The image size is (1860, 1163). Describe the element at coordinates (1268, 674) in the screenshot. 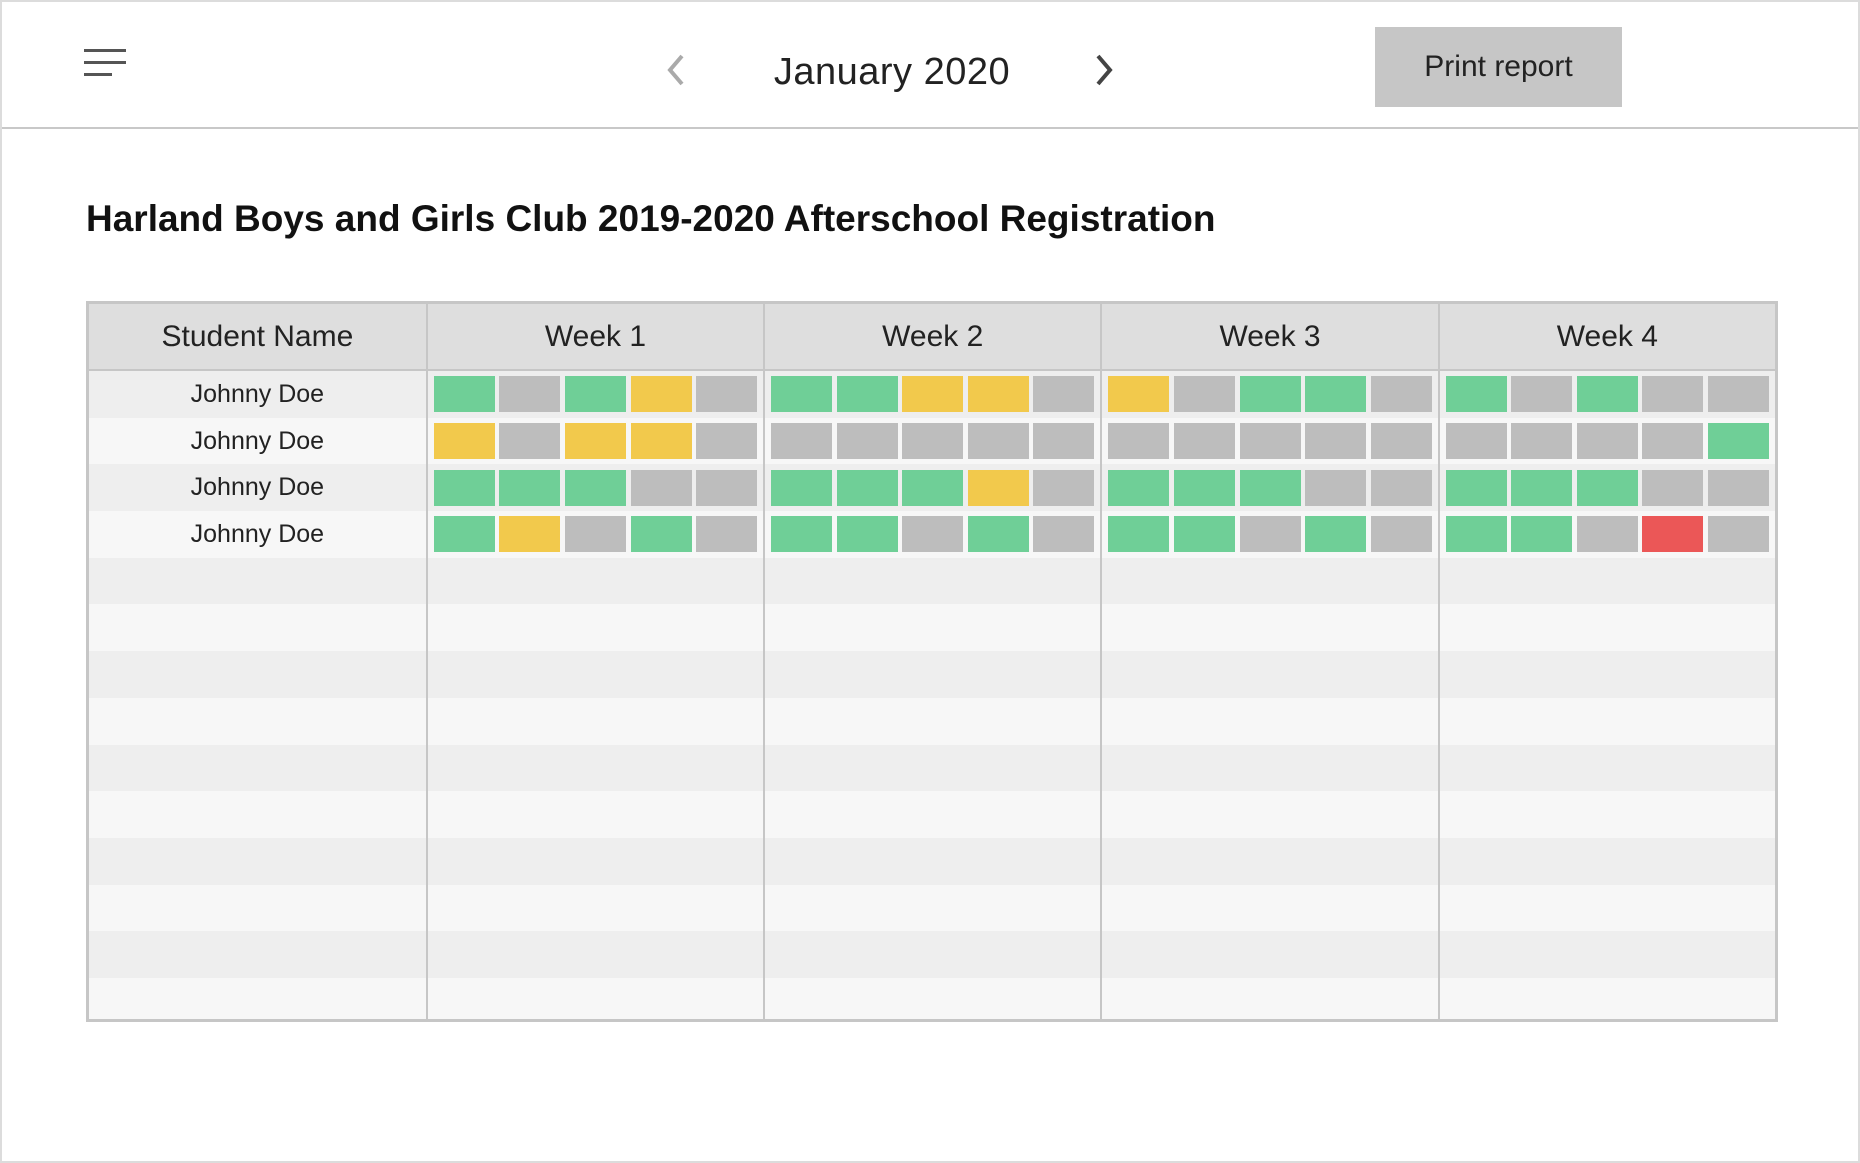

I see `week-3-cell` at that location.